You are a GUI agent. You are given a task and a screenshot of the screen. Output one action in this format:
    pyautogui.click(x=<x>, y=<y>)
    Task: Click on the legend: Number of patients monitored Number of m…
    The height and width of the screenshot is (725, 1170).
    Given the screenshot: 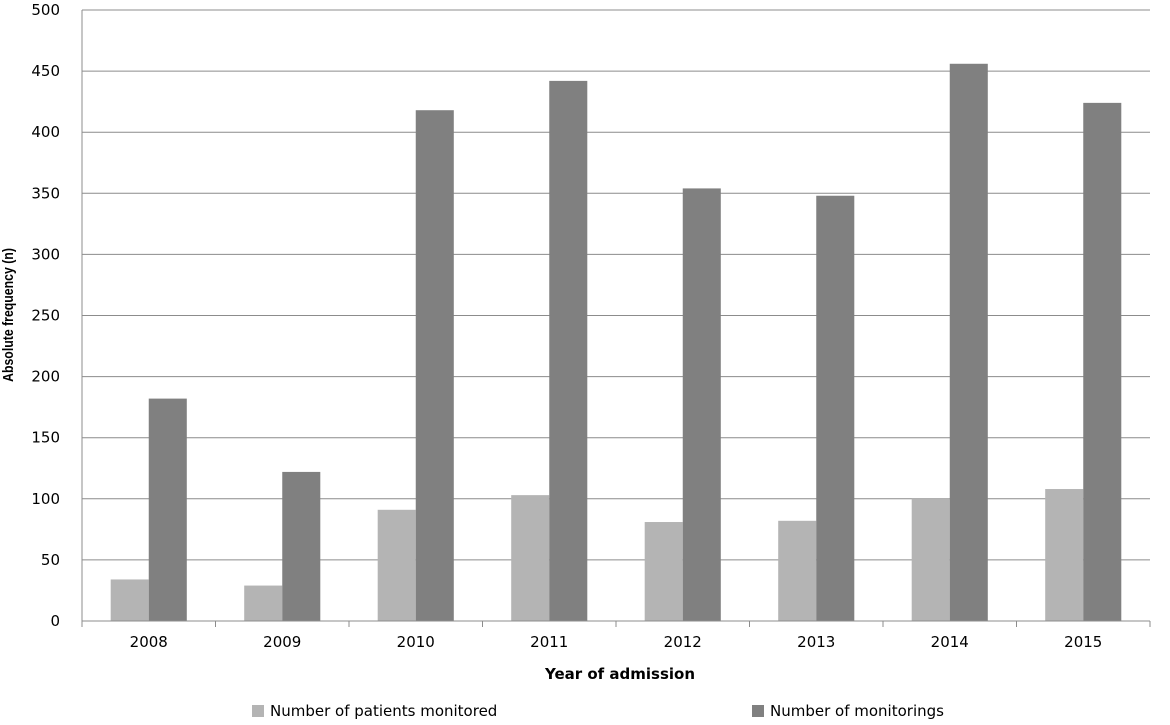 What is the action you would take?
    pyautogui.click(x=598, y=711)
    